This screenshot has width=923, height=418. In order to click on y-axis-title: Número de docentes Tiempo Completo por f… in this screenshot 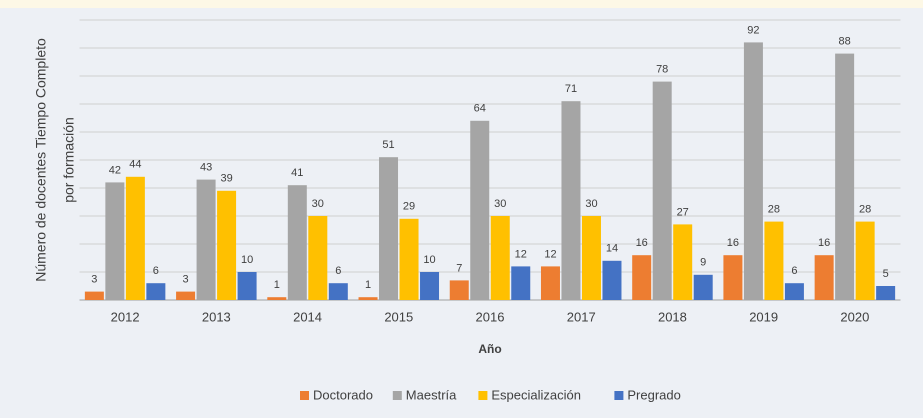, I will do `click(55, 160)`.